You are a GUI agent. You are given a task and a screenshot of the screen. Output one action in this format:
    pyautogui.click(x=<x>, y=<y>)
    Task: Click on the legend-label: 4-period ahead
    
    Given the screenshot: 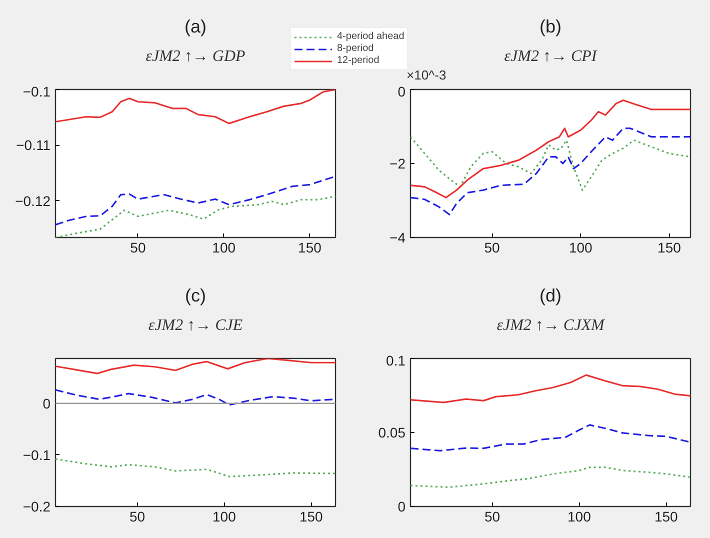 What is the action you would take?
    pyautogui.click(x=370, y=36)
    